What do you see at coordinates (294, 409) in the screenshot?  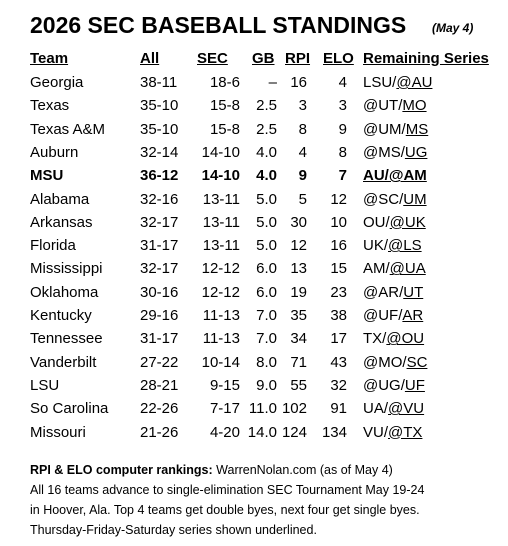 I see `cell: 102` at bounding box center [294, 409].